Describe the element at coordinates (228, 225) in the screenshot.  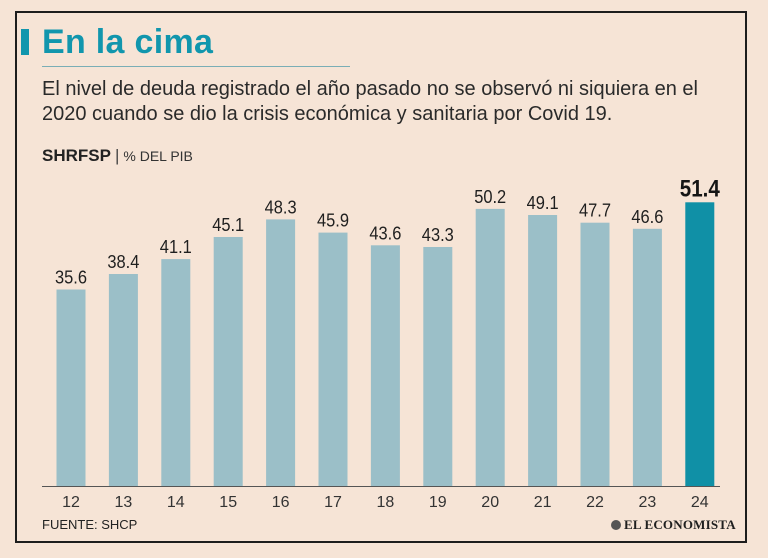
I see `data-label-15: 45.1` at that location.